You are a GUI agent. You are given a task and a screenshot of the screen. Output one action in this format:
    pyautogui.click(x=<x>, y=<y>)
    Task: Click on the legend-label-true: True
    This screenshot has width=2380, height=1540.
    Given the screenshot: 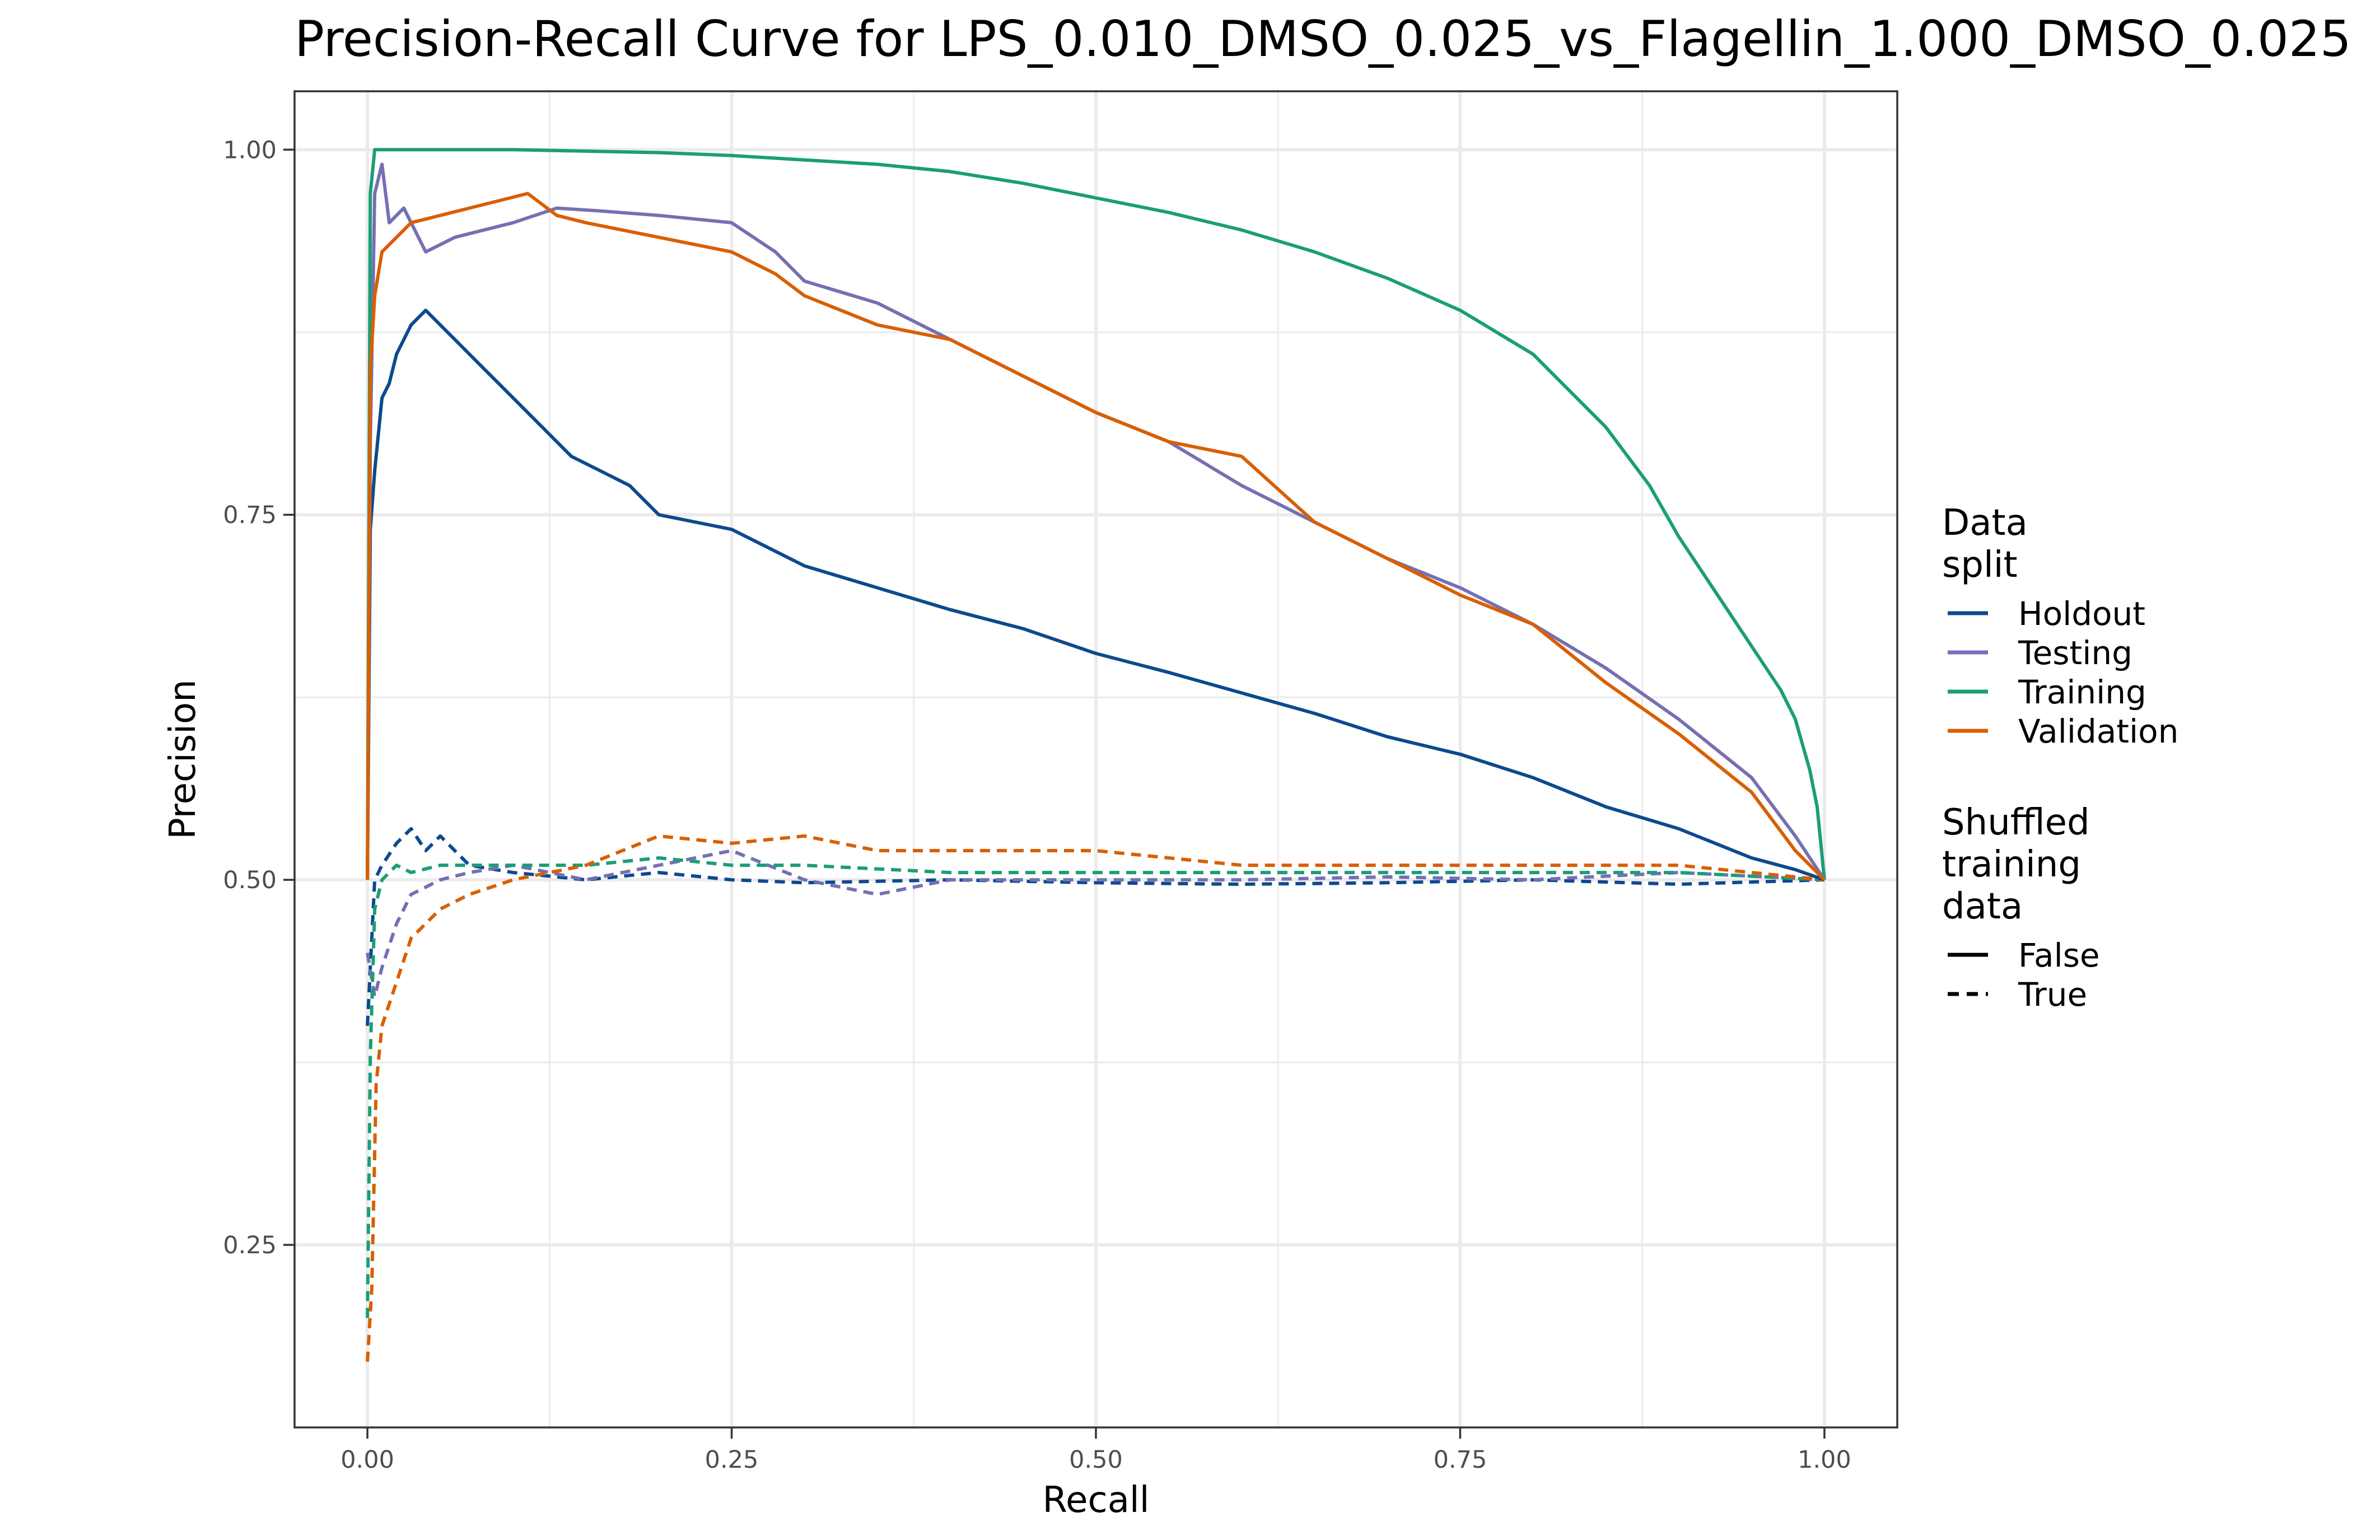 What is the action you would take?
    pyautogui.click(x=2053, y=995)
    